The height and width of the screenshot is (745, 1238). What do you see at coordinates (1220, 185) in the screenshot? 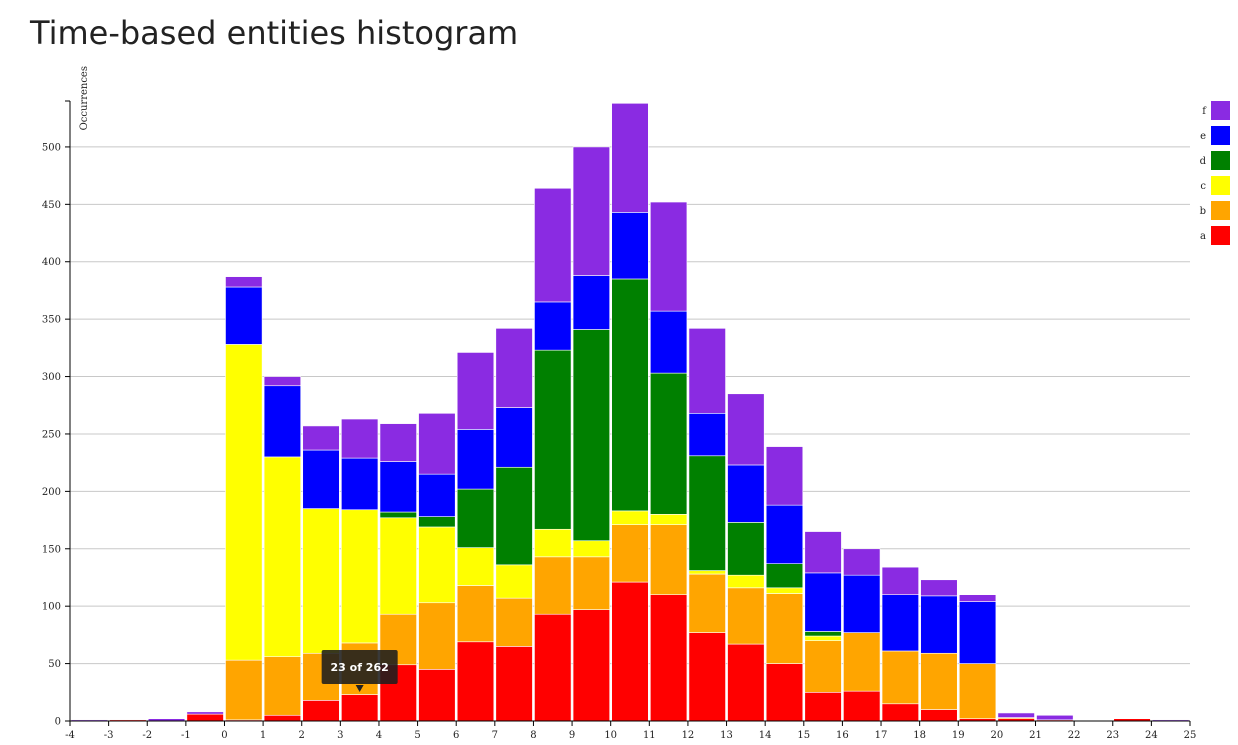
I see `legend-swatch-c` at bounding box center [1220, 185].